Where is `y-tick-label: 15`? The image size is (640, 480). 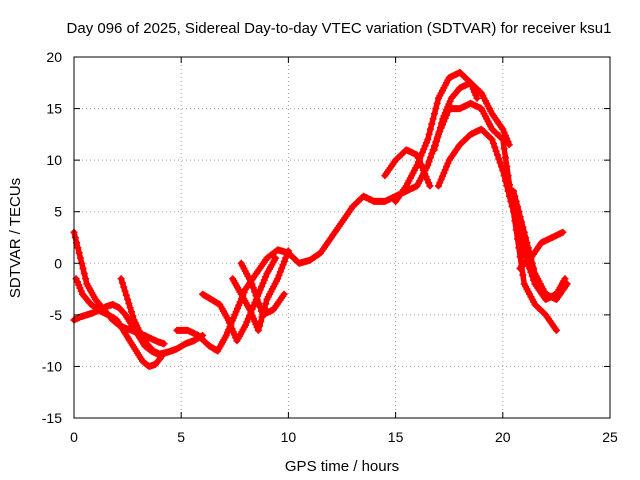
y-tick-label: 15 is located at coordinates (54, 109).